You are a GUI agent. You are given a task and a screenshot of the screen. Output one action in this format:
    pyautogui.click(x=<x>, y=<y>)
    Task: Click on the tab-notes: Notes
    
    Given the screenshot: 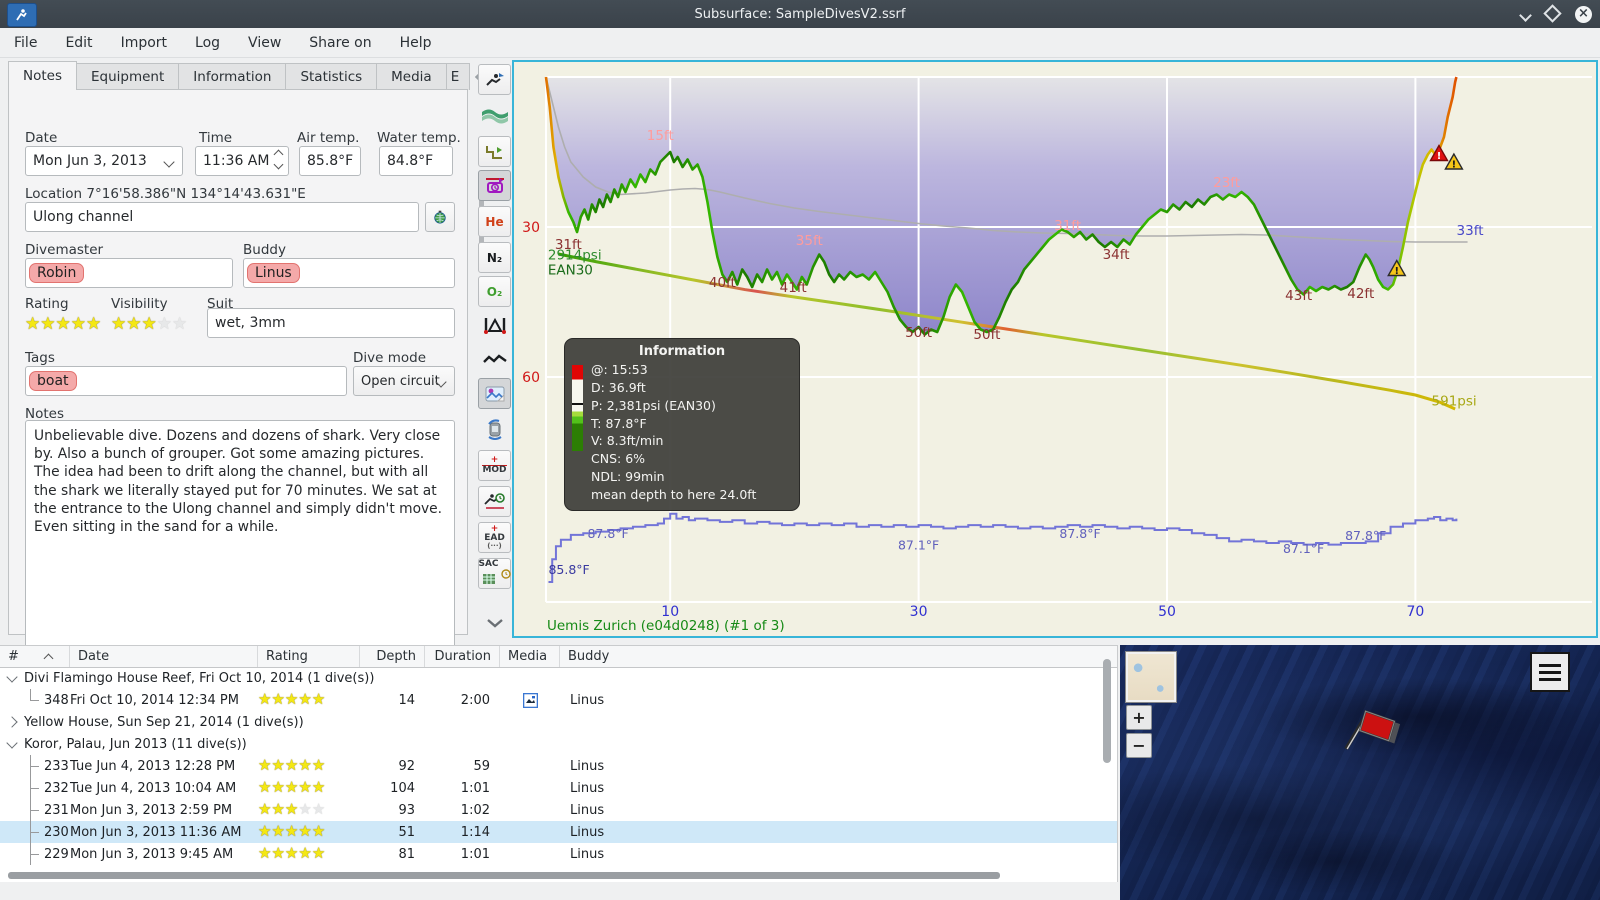 What is the action you would take?
    pyautogui.click(x=42, y=75)
    